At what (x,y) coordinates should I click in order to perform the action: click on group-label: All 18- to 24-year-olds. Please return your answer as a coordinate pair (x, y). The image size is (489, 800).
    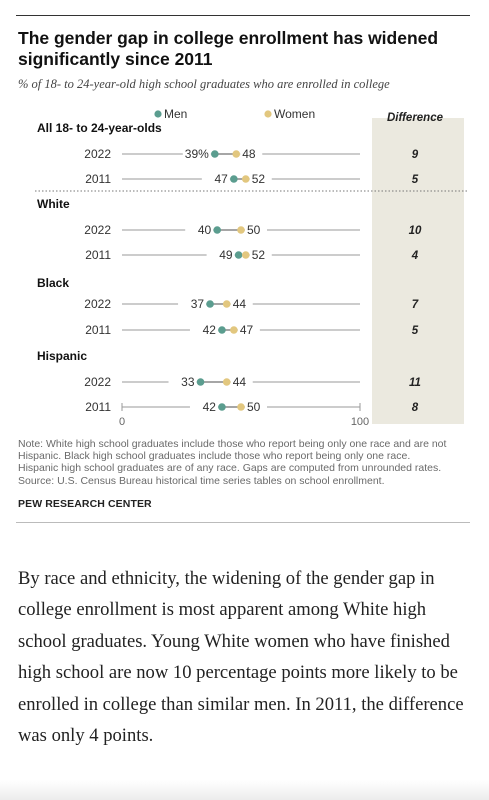
    Looking at the image, I should click on (99, 128).